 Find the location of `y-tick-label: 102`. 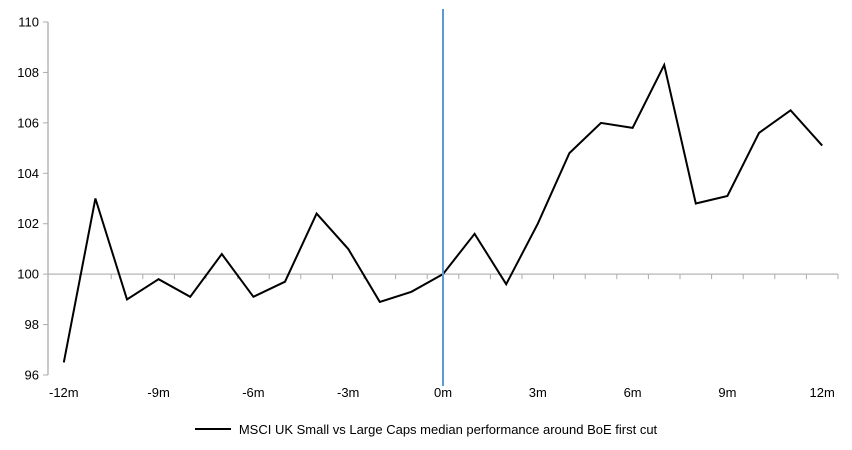

y-tick-label: 102 is located at coordinates (28, 223).